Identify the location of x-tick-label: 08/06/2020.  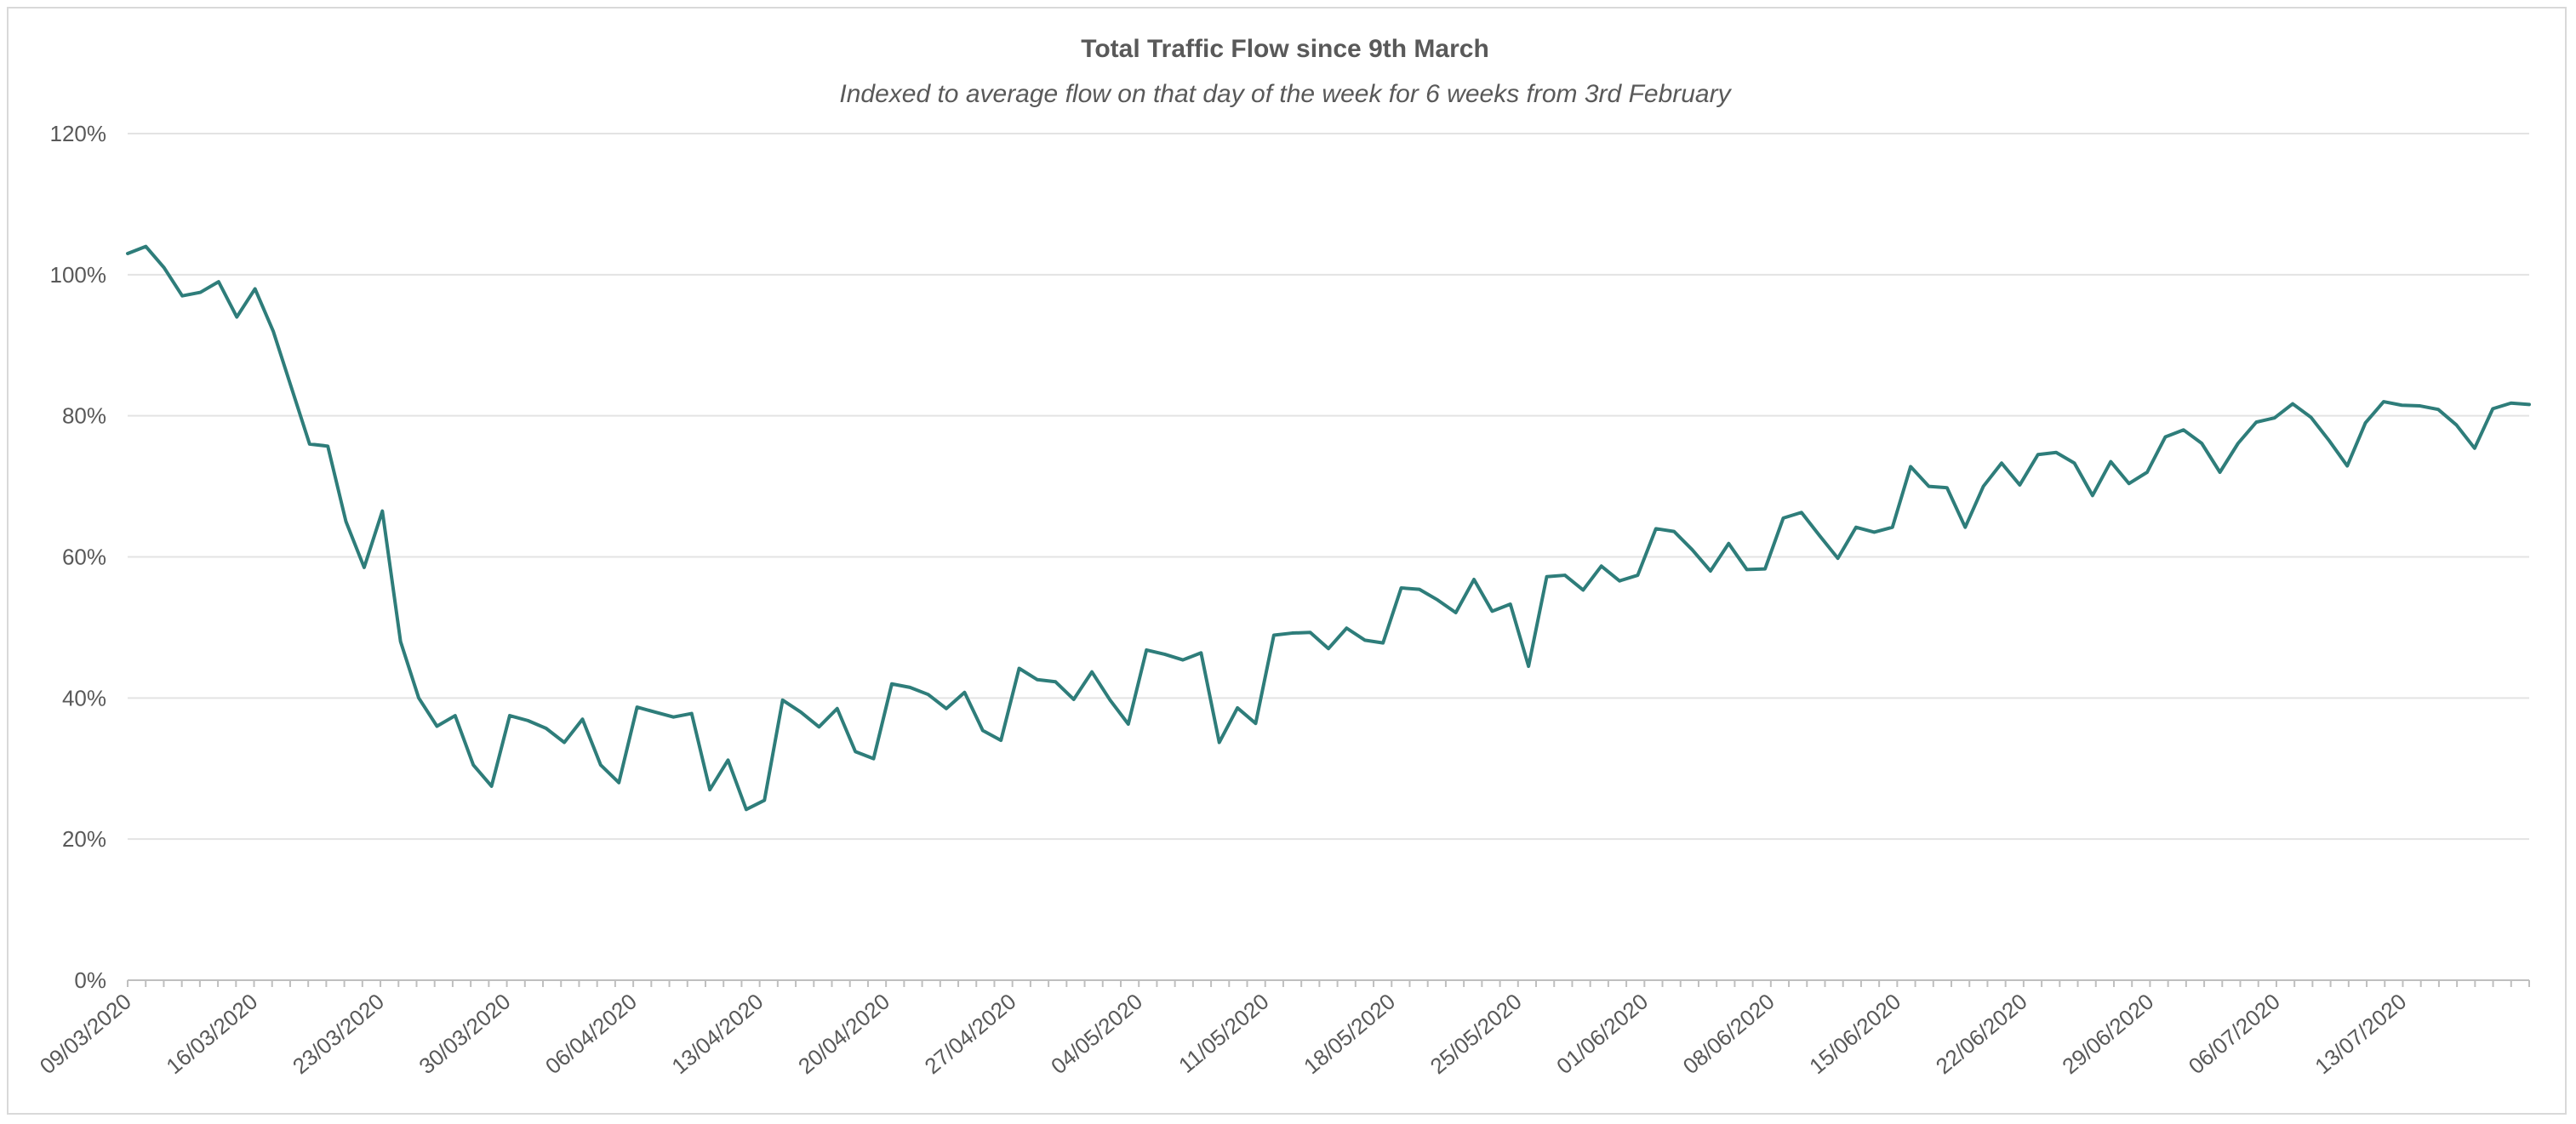
(1728, 1034).